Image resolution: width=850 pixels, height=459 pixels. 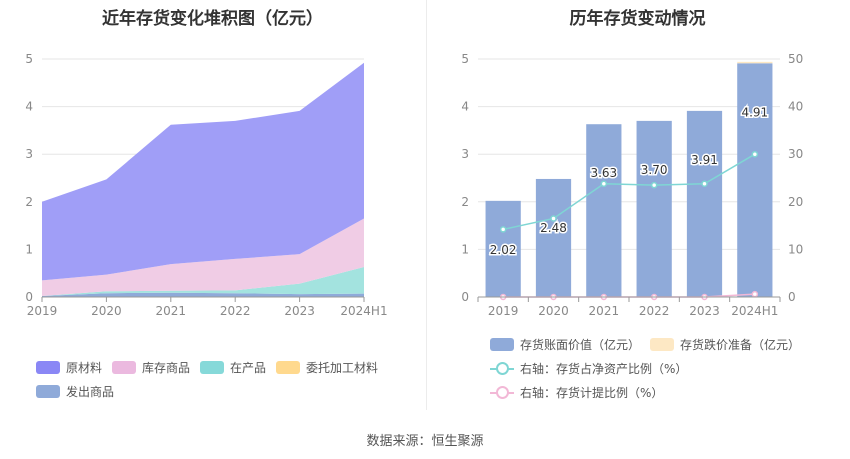 I want to click on right-chart-title: 历年存货变动情况, so click(x=637, y=19).